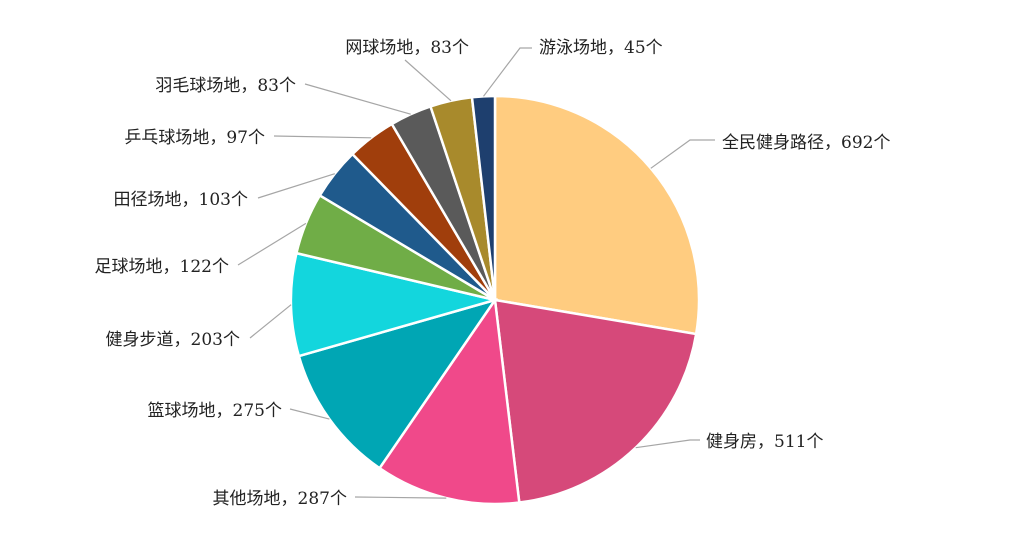 This screenshot has width=1009, height=553. I want to click on leader-line-乒乓球场地, so click(322, 137).